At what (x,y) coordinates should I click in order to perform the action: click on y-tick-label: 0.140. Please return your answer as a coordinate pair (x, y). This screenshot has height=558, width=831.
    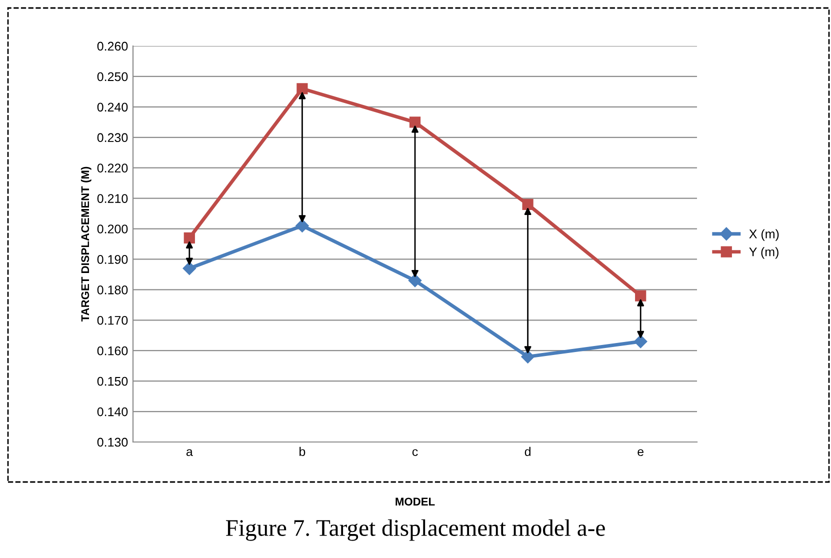
    Looking at the image, I should click on (112, 411).